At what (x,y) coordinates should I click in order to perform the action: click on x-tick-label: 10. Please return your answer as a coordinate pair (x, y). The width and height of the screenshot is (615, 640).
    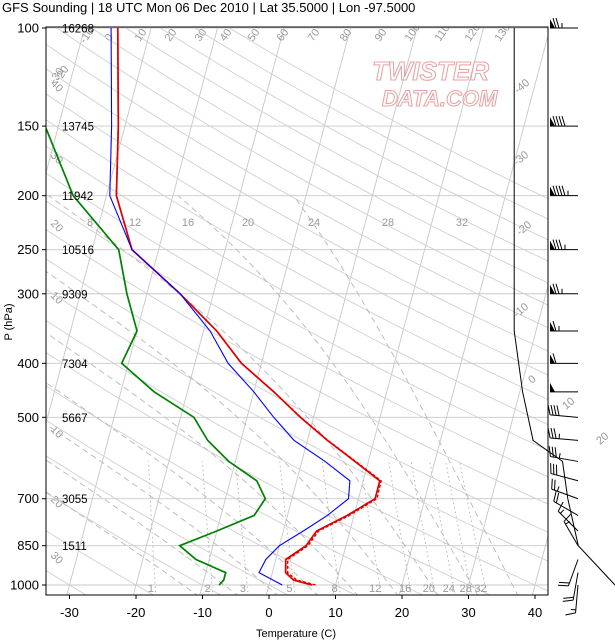
    Looking at the image, I should click on (335, 612).